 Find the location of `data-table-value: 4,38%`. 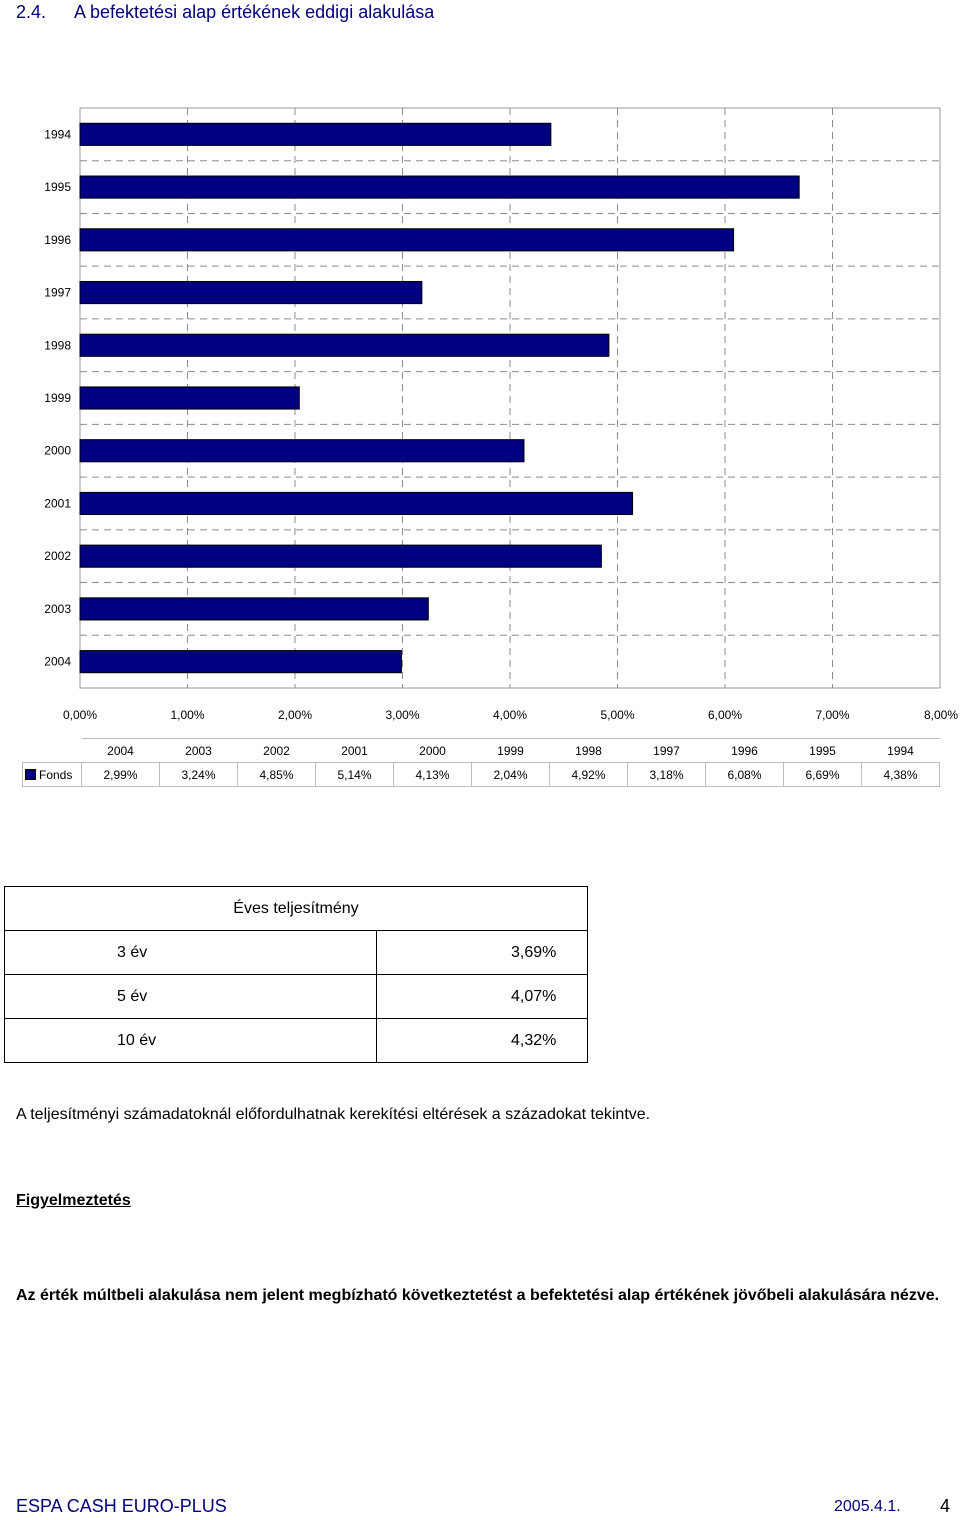

data-table-value: 4,38% is located at coordinates (900, 774).